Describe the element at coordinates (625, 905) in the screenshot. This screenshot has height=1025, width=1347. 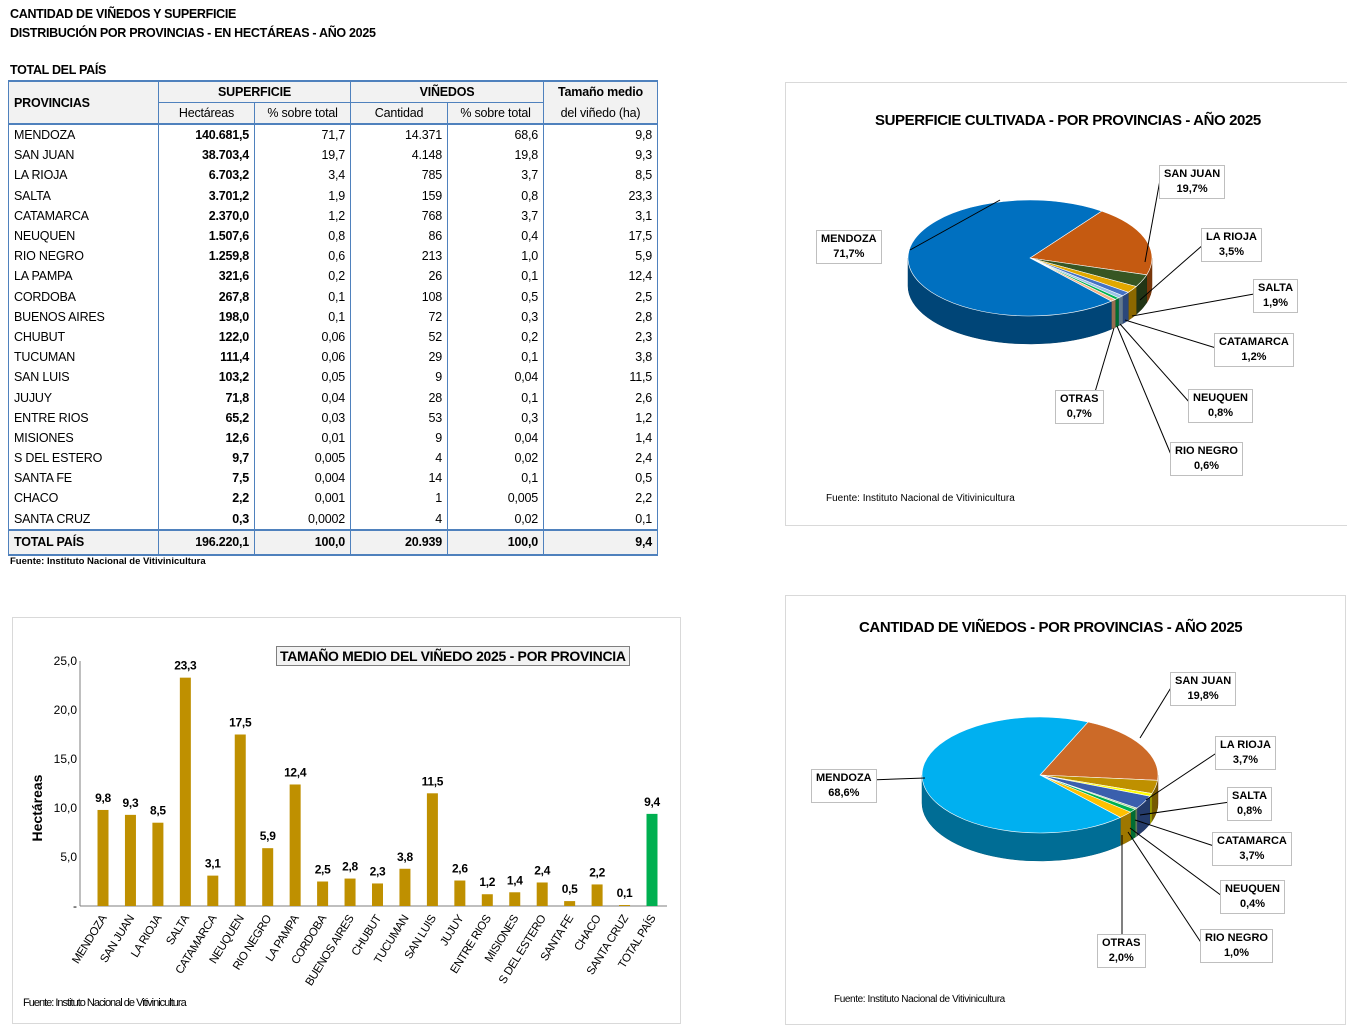
I see `bar-santa-cruz` at that location.